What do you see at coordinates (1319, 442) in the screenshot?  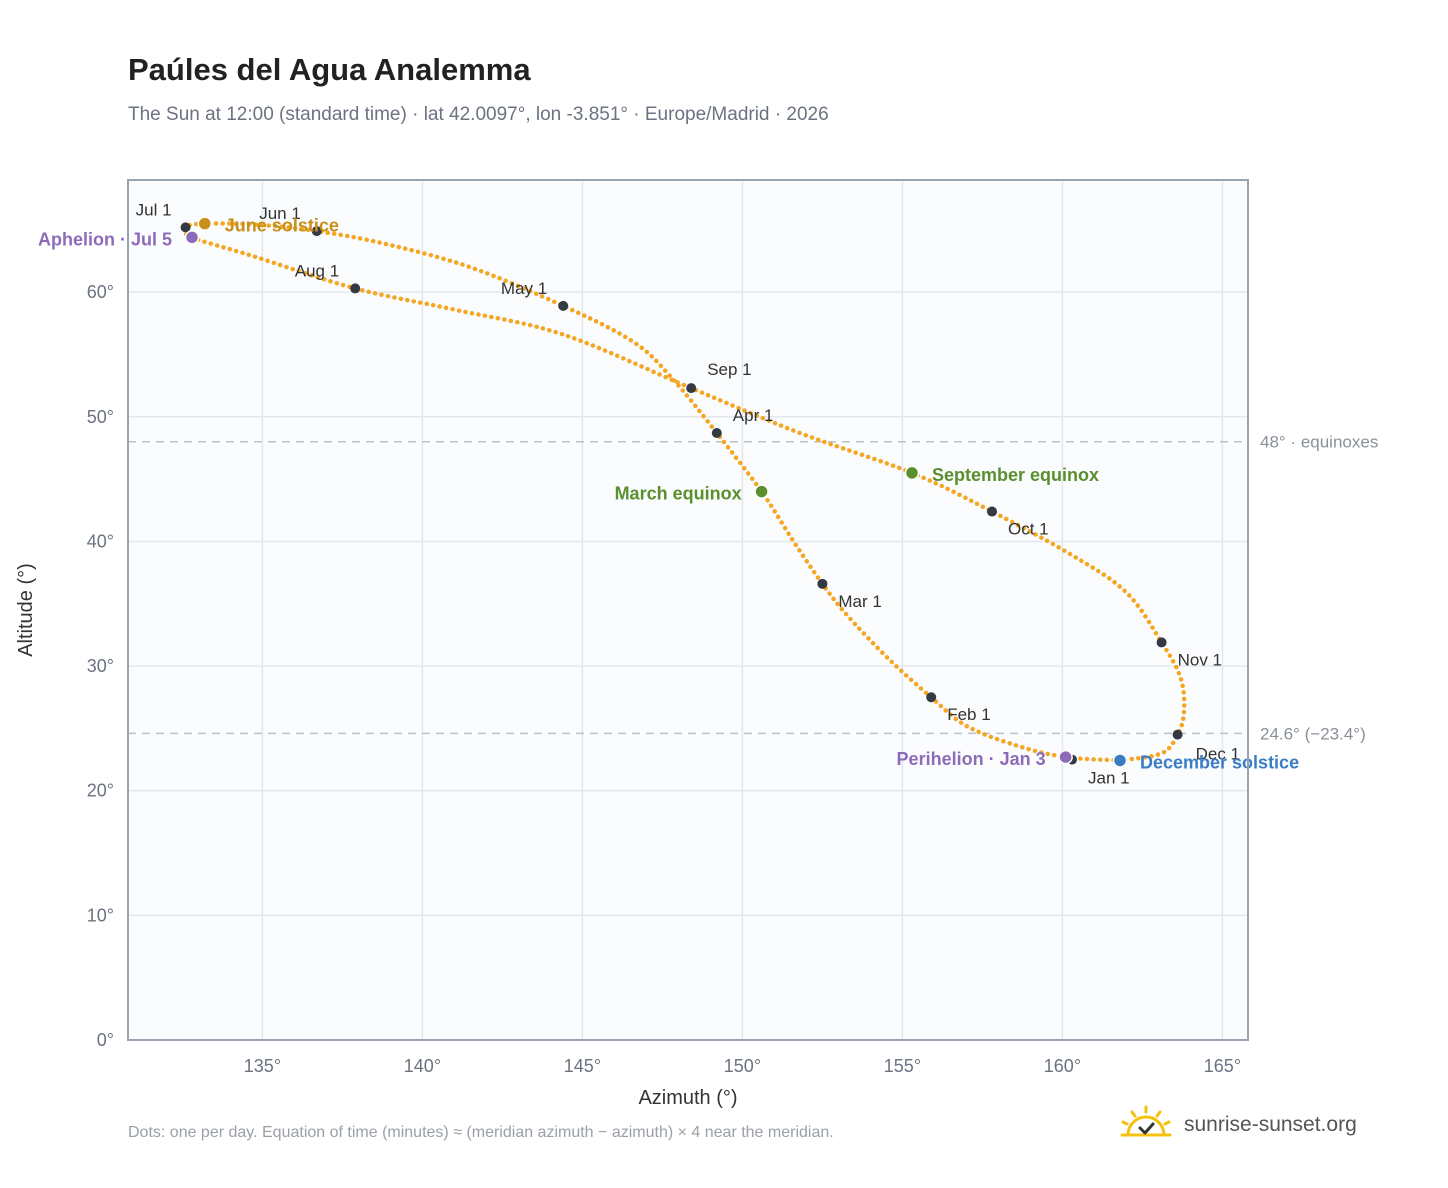 I see `reference-line-label: 48° · equinoxes` at bounding box center [1319, 442].